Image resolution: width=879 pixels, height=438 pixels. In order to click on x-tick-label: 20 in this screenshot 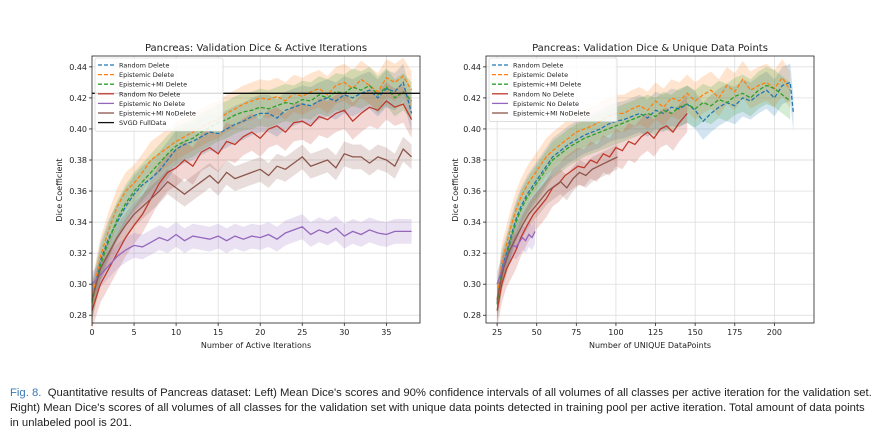, I will do `click(260, 332)`.